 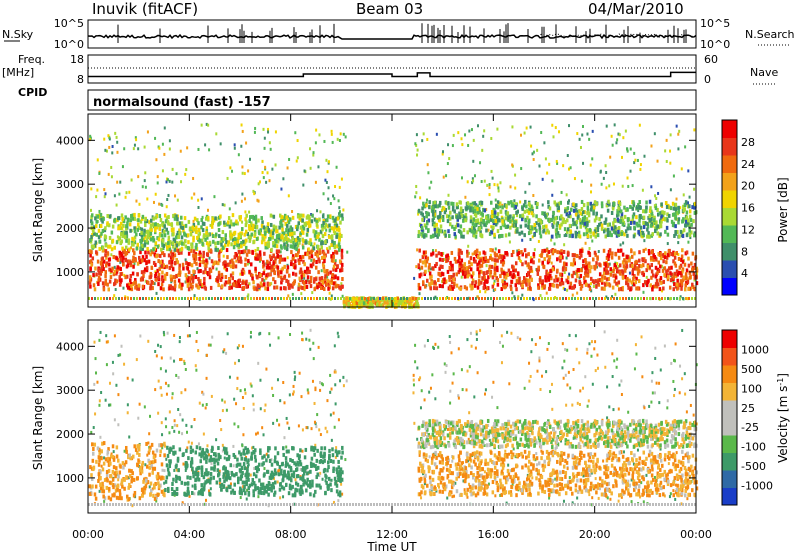 I want to click on power-colorbar-segment, so click(x=729, y=286).